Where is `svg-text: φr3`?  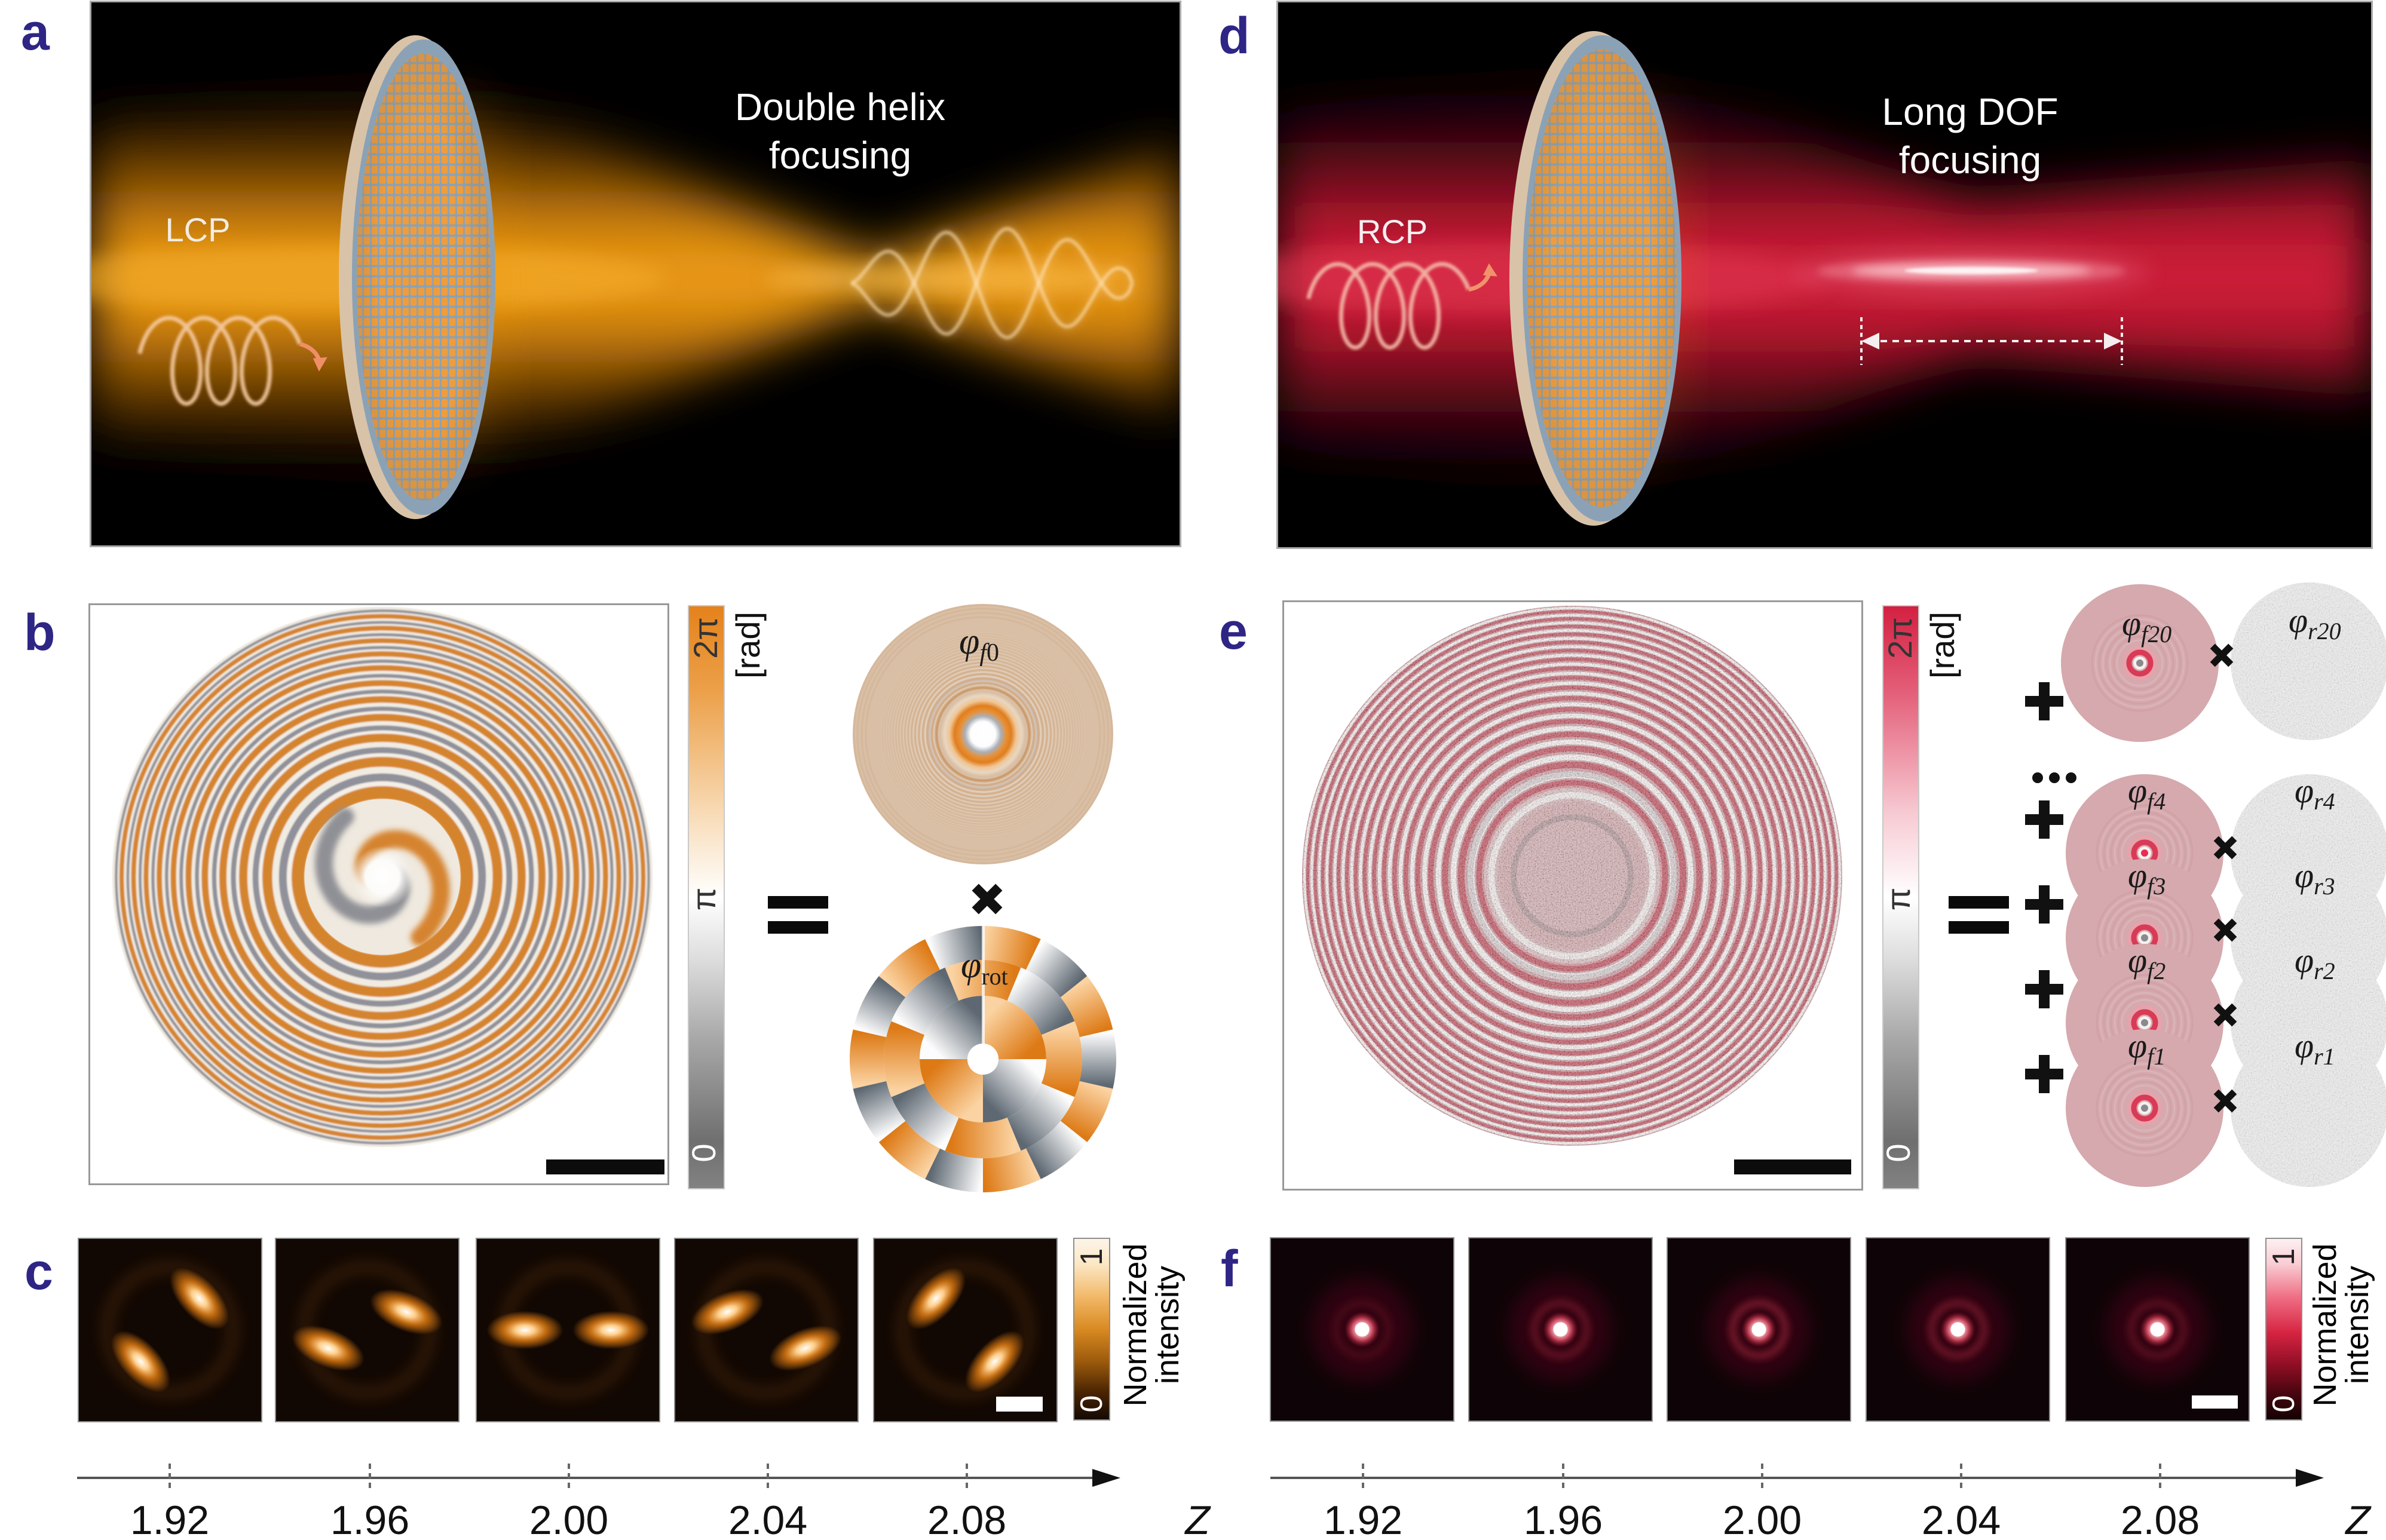 svg-text: φr3 is located at coordinates (2315, 878).